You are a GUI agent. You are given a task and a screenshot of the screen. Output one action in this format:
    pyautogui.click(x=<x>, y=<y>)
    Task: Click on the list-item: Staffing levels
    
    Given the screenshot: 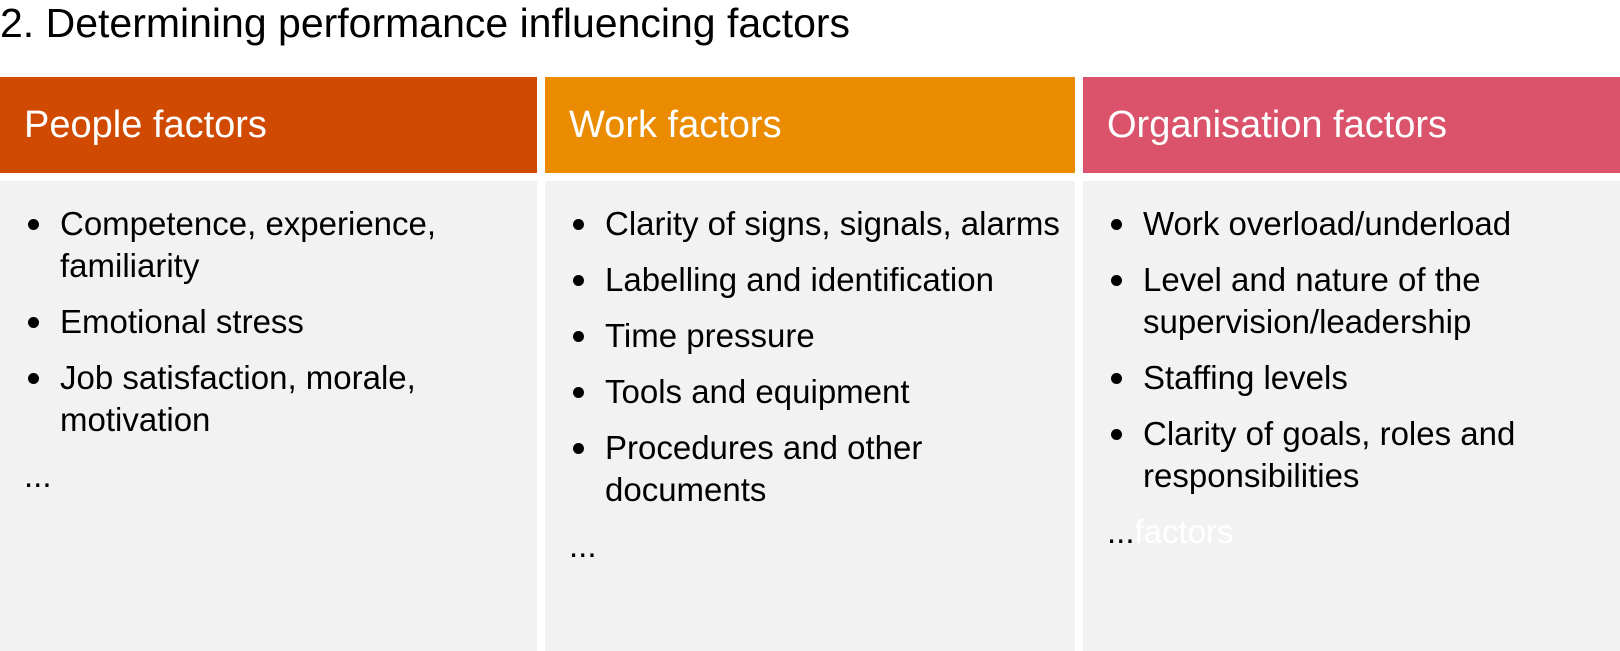 What is the action you would take?
    pyautogui.click(x=1358, y=378)
    